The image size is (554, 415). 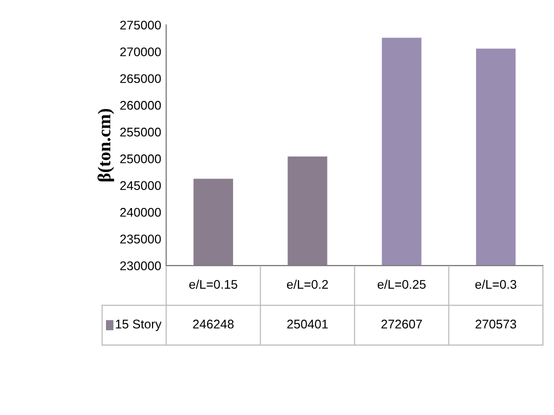 What do you see at coordinates (213, 284) in the screenshot?
I see `x-tick-label: e/L=0.15` at bounding box center [213, 284].